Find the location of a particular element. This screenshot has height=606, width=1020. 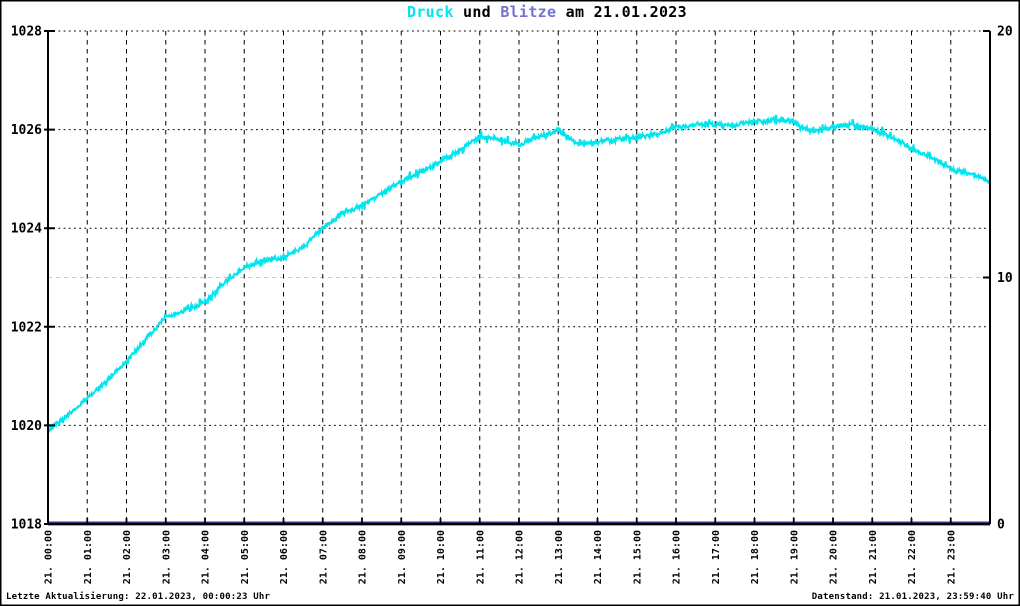

chart-title-part: Druck is located at coordinates (430, 12).